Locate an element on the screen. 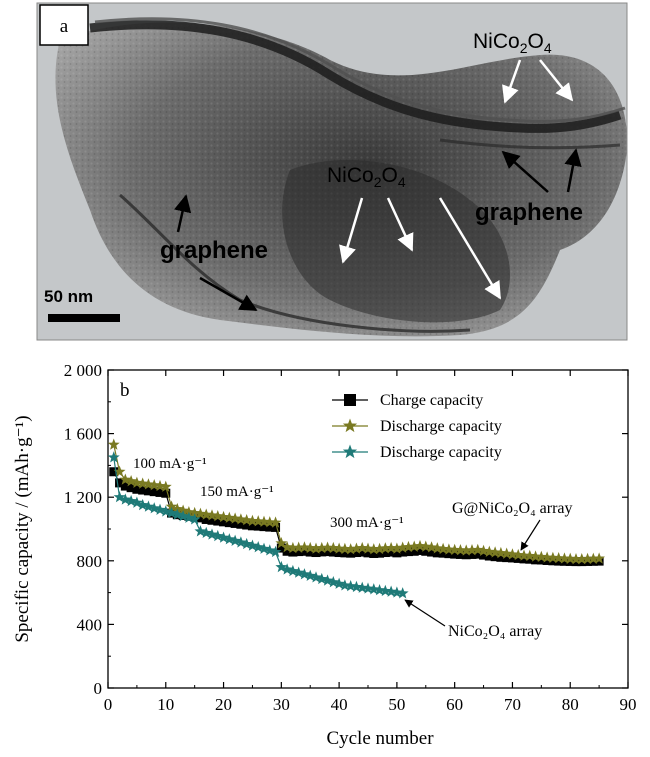  panel-a-letter: a is located at coordinates (64, 26).